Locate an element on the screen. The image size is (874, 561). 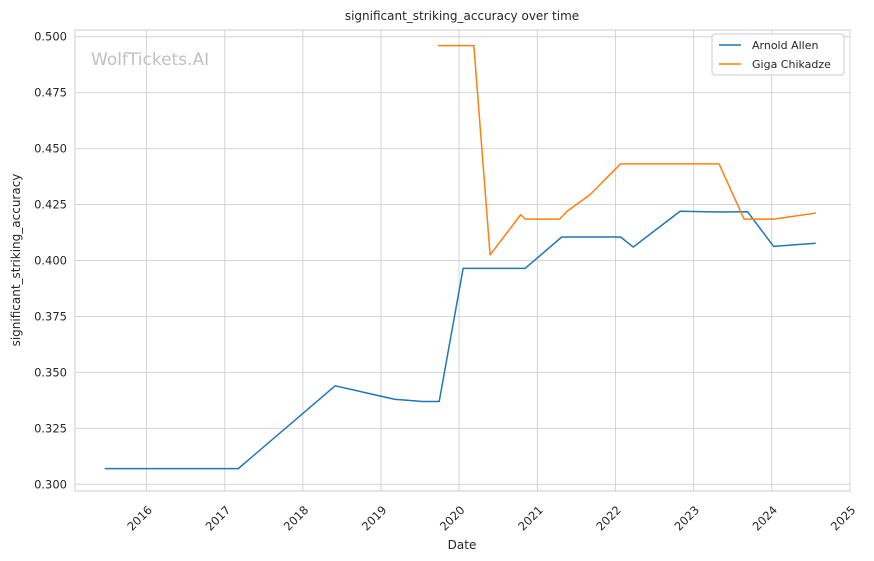
y-tick-label: 0.450 is located at coordinates (50, 149).